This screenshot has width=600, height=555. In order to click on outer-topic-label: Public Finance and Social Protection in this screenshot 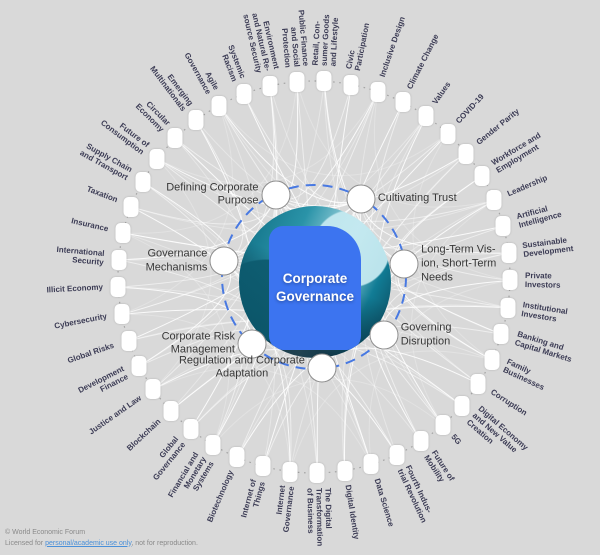, I will do `click(294, 38)`.